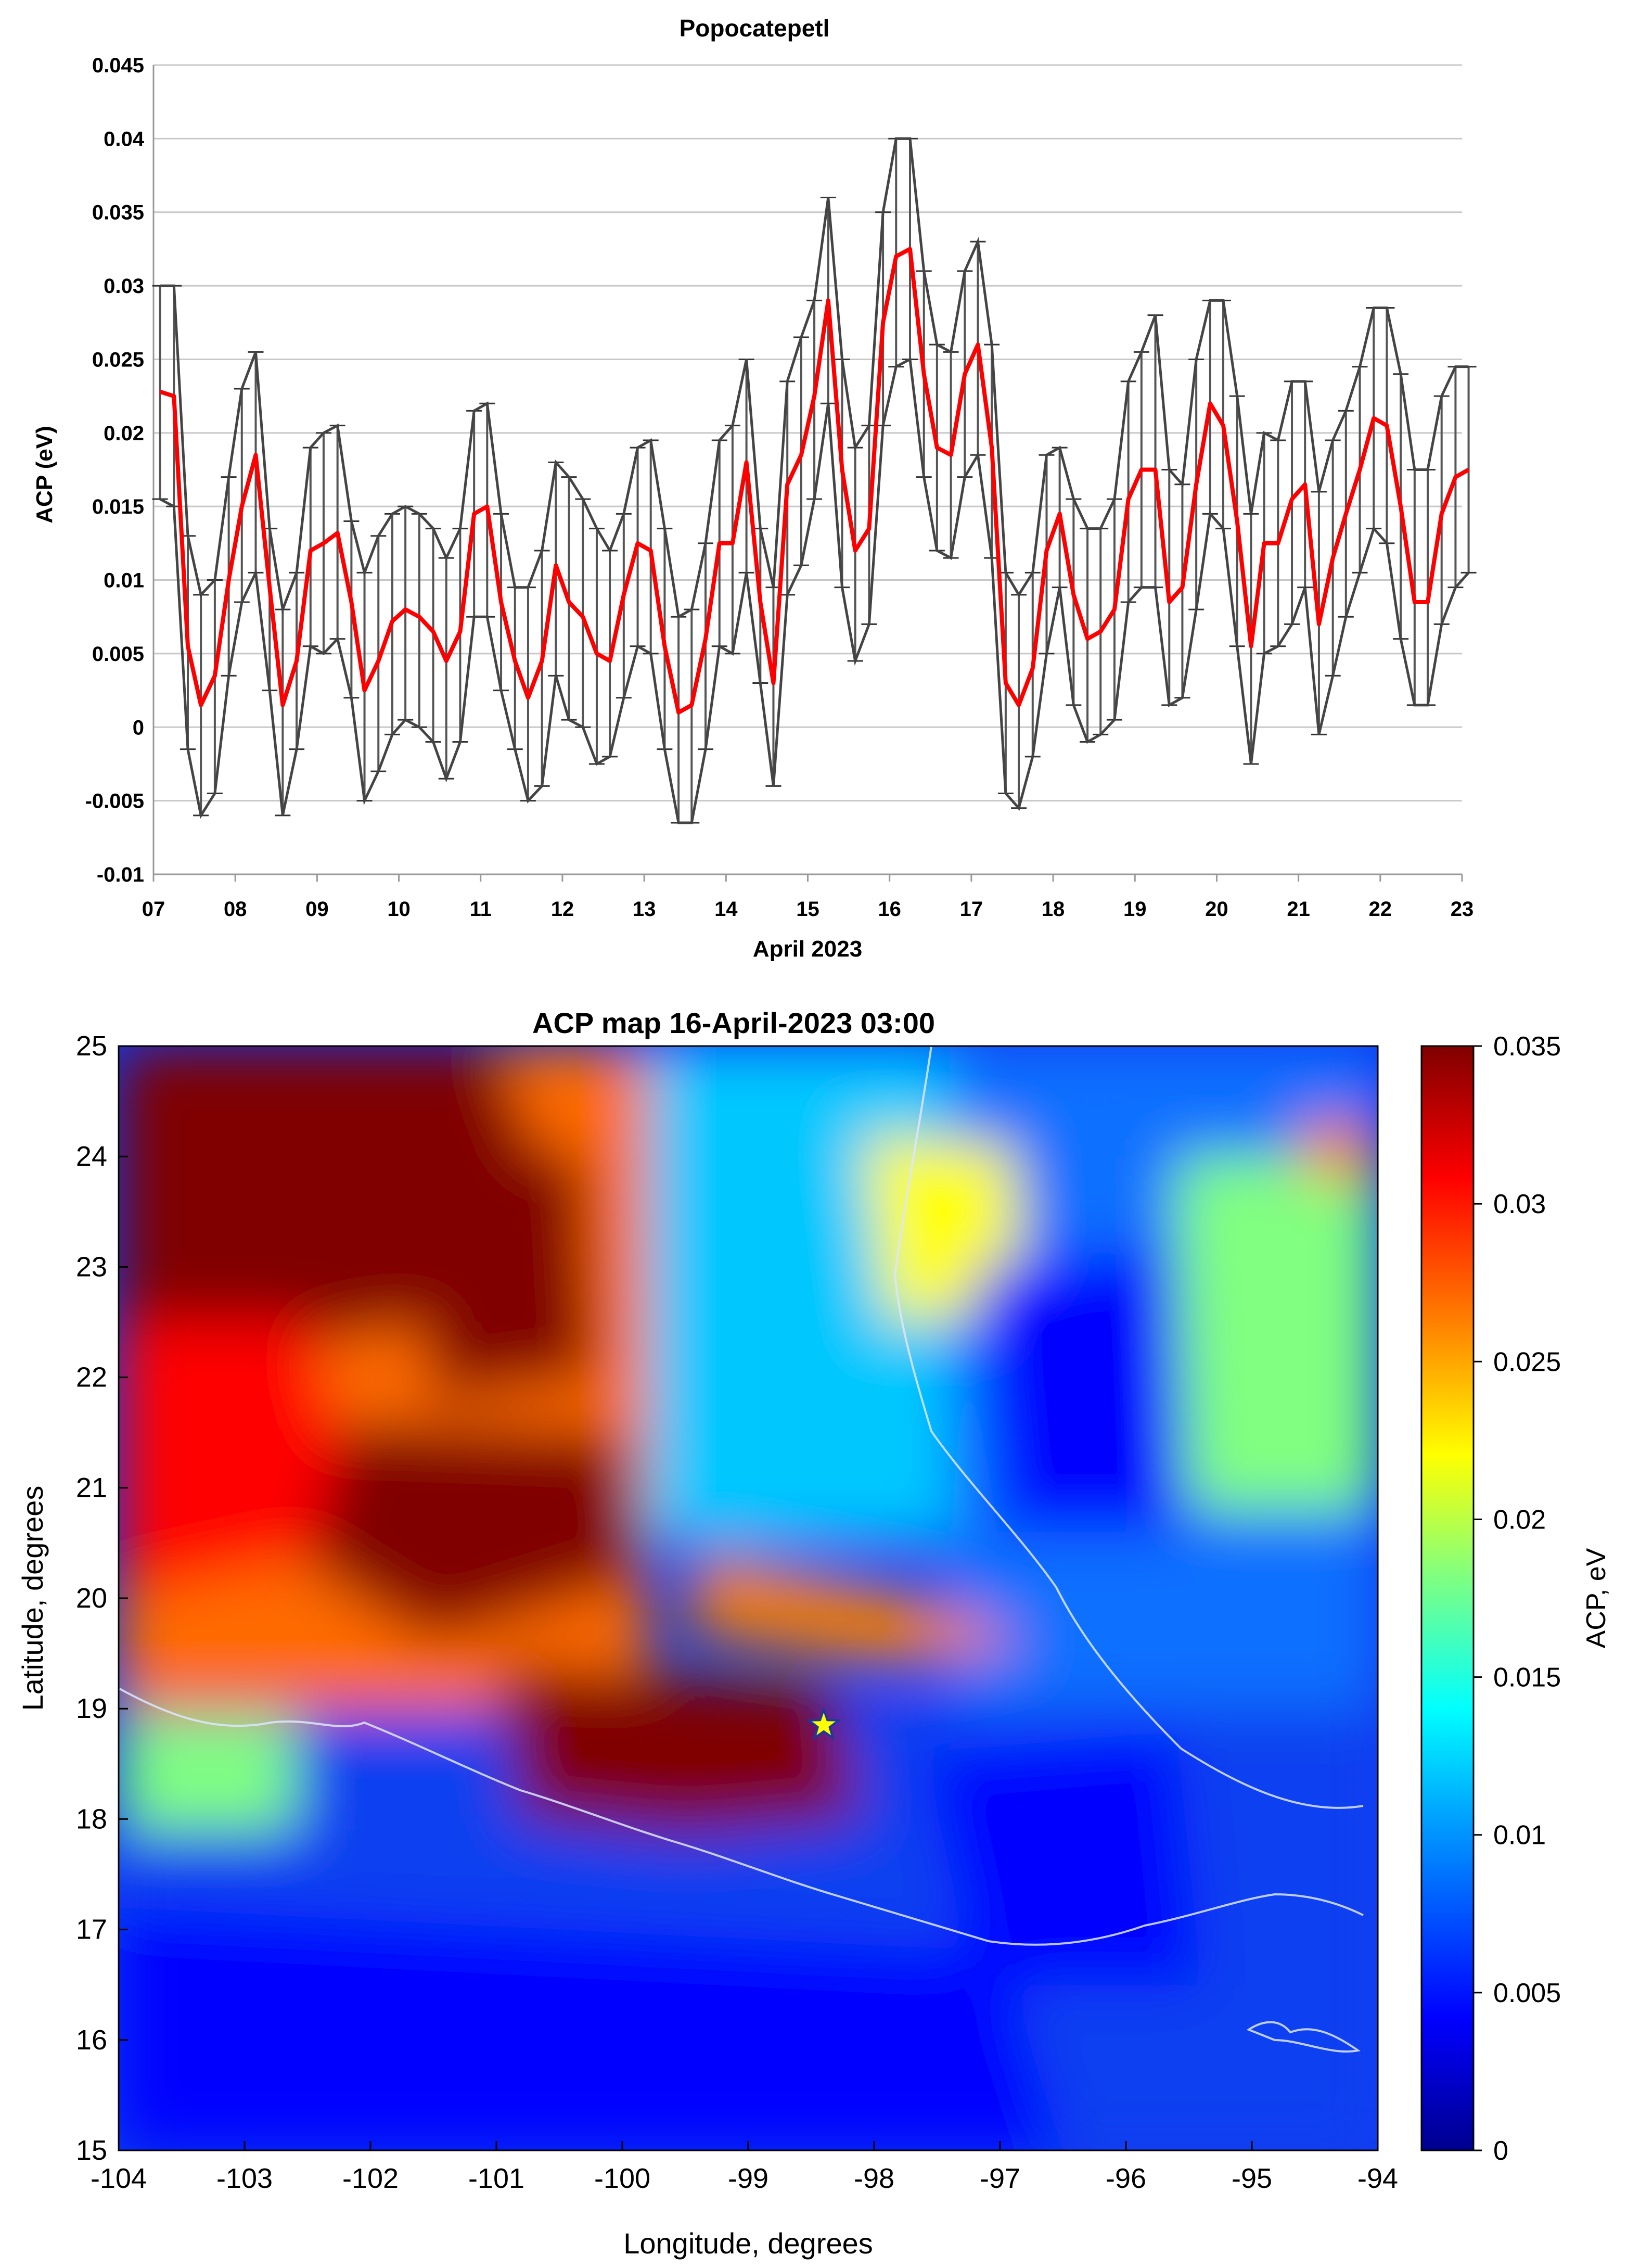 This screenshot has width=1640, height=2268. Describe the element at coordinates (1298, 909) in the screenshot. I see `x-tick-label: 21` at that location.